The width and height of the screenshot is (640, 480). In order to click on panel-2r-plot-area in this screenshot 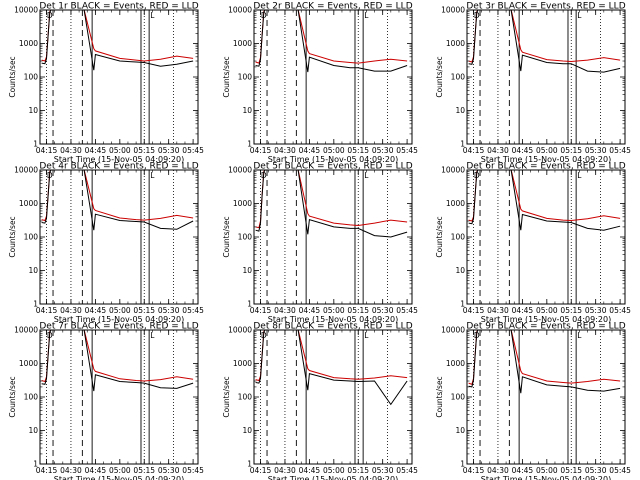, I will do `click(331, 77)`.